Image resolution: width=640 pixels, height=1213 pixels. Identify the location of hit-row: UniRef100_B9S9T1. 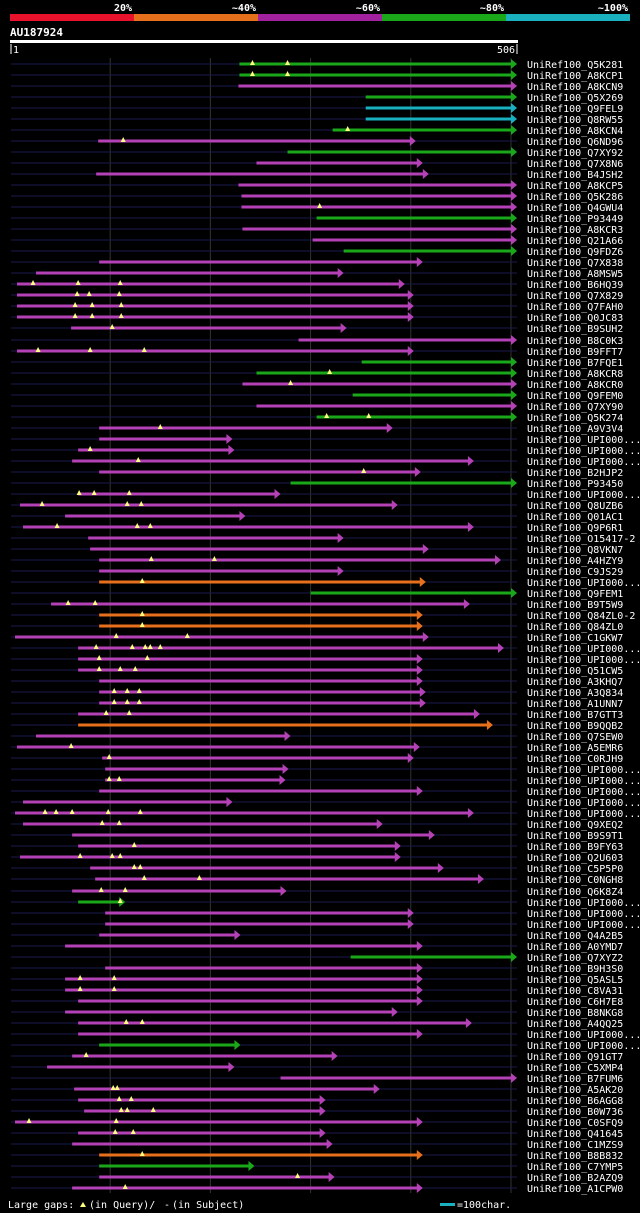
(317, 836).